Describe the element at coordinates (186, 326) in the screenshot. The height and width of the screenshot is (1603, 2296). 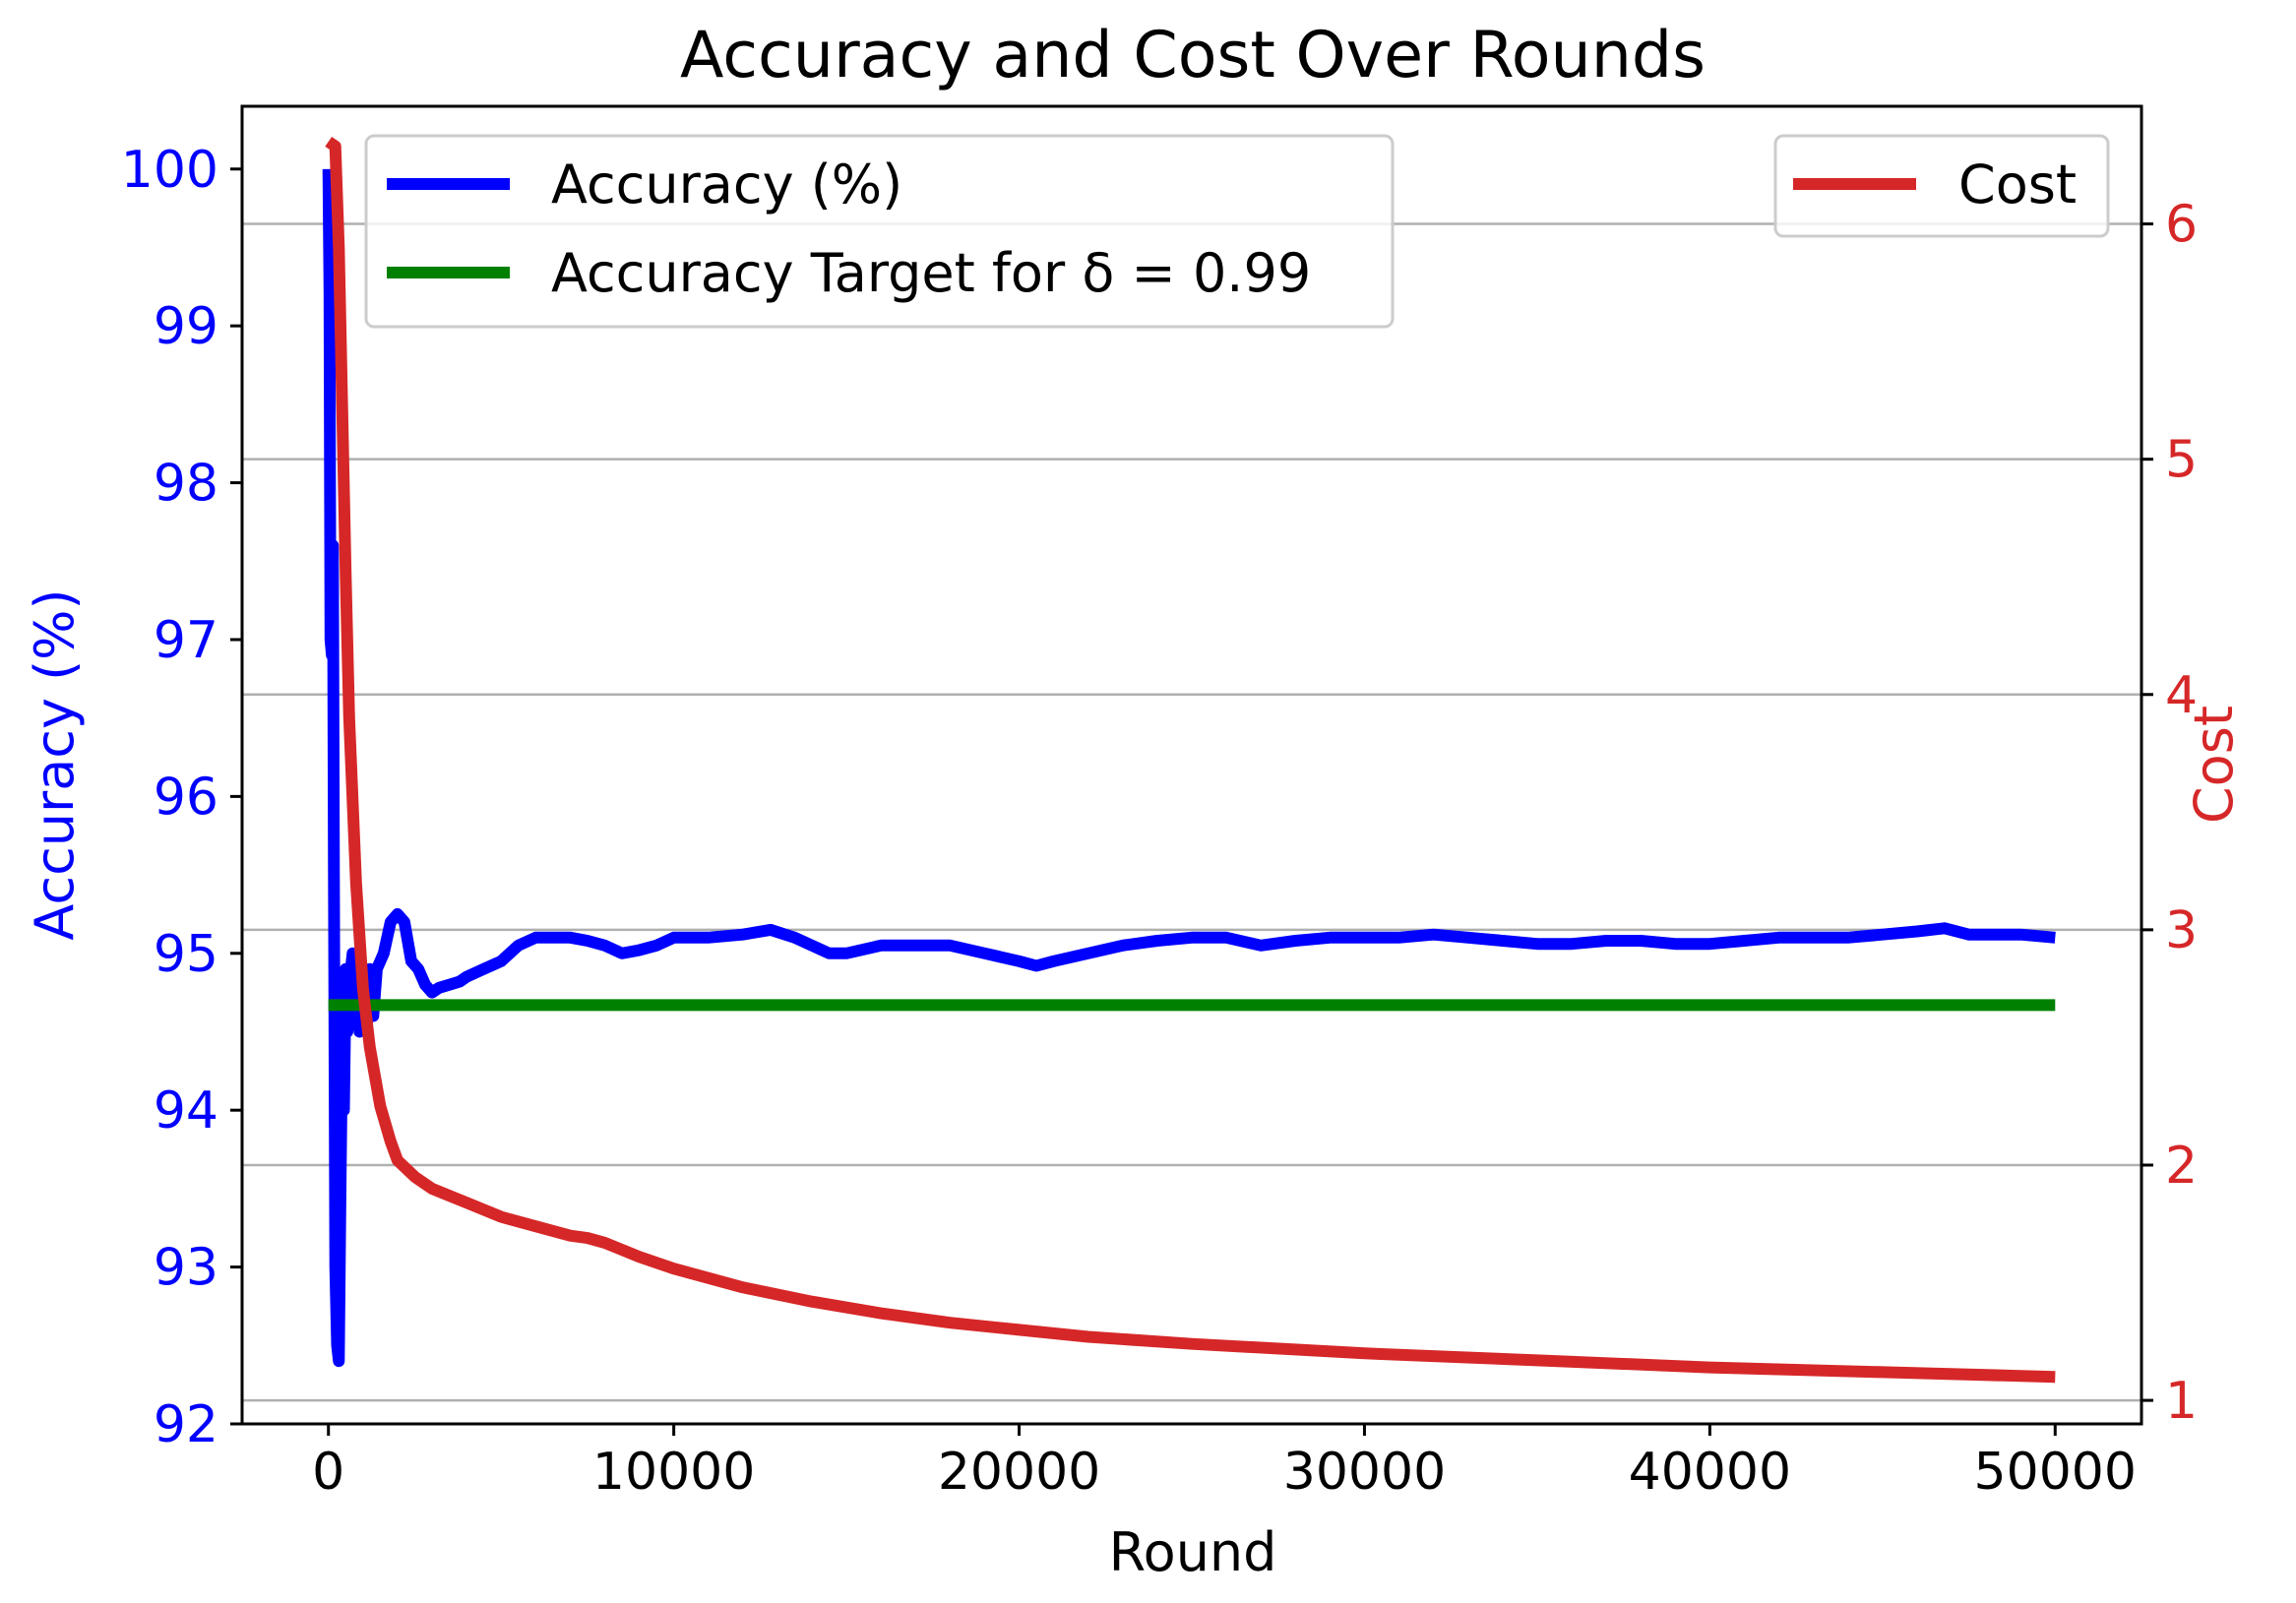
I see `left-y-tick-label: 99` at that location.